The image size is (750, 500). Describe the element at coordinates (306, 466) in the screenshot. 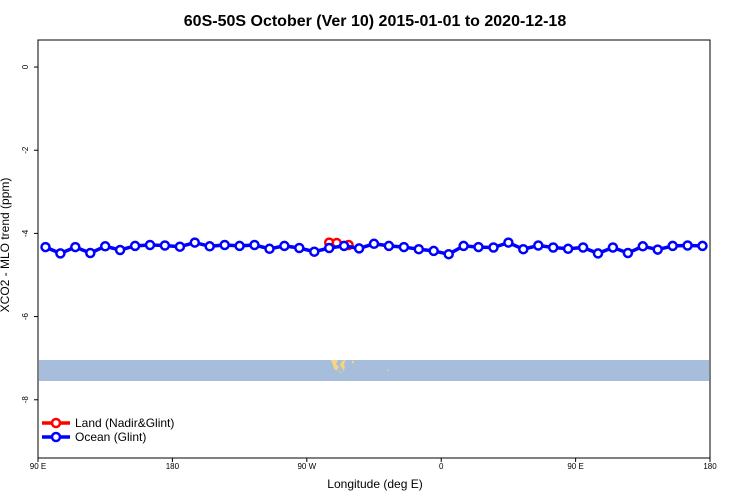

I see `x-tick-label: 90 W` at that location.